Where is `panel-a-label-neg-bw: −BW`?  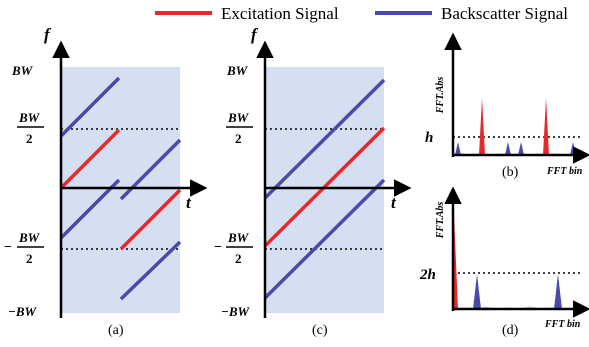 panel-a-label-neg-bw: −BW is located at coordinates (23, 311).